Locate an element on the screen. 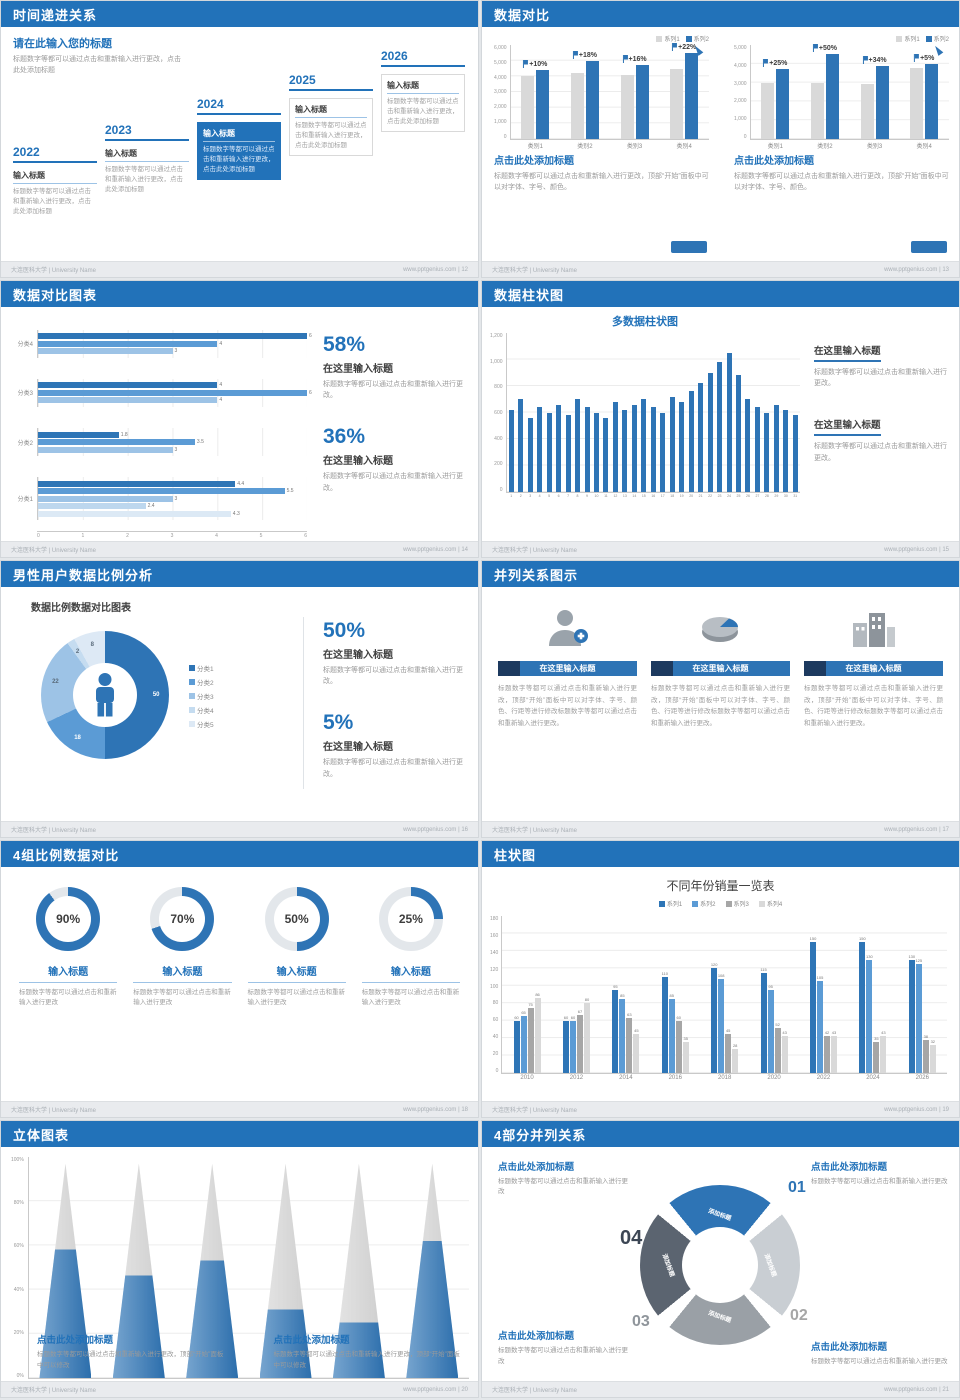 This screenshot has width=960, height=1400. slide-17-thumbnail: 并列关系图示 在这里输入标题 标题数字等都可以通过点击和重新输 is located at coordinates (720, 699).